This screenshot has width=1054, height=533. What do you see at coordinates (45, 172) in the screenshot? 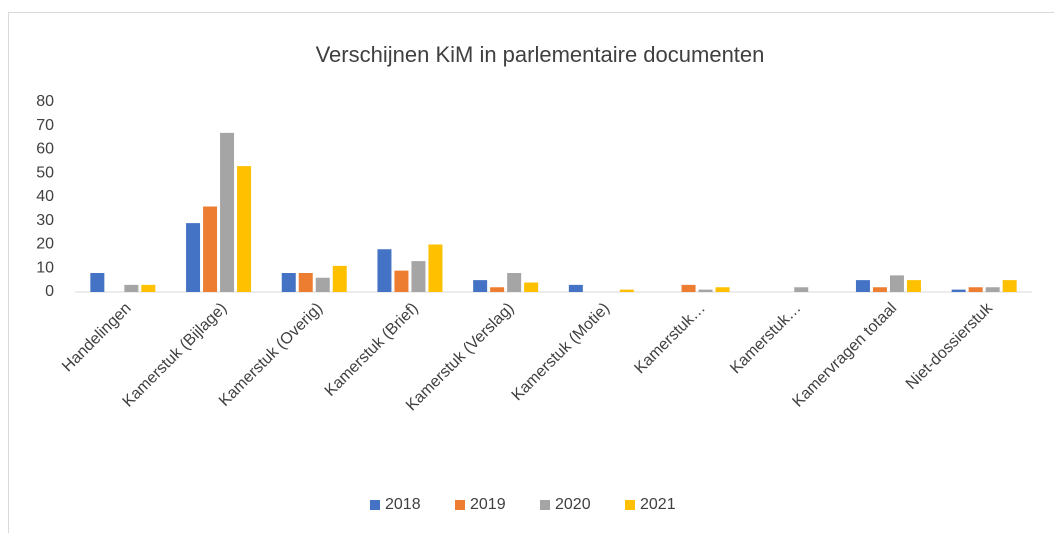
I see `y-tick-label: 50` at bounding box center [45, 172].